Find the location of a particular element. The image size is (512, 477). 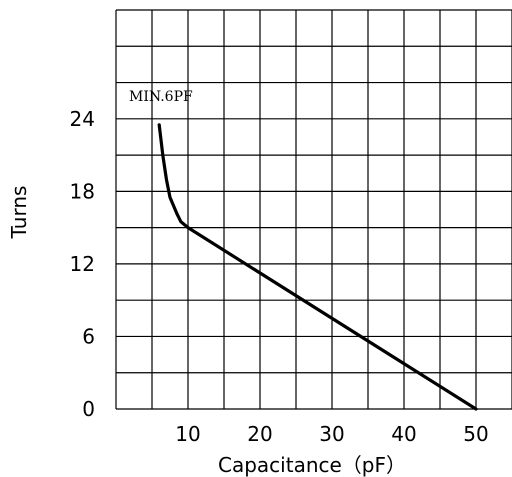

x-tick-label: 30 is located at coordinates (331, 434).